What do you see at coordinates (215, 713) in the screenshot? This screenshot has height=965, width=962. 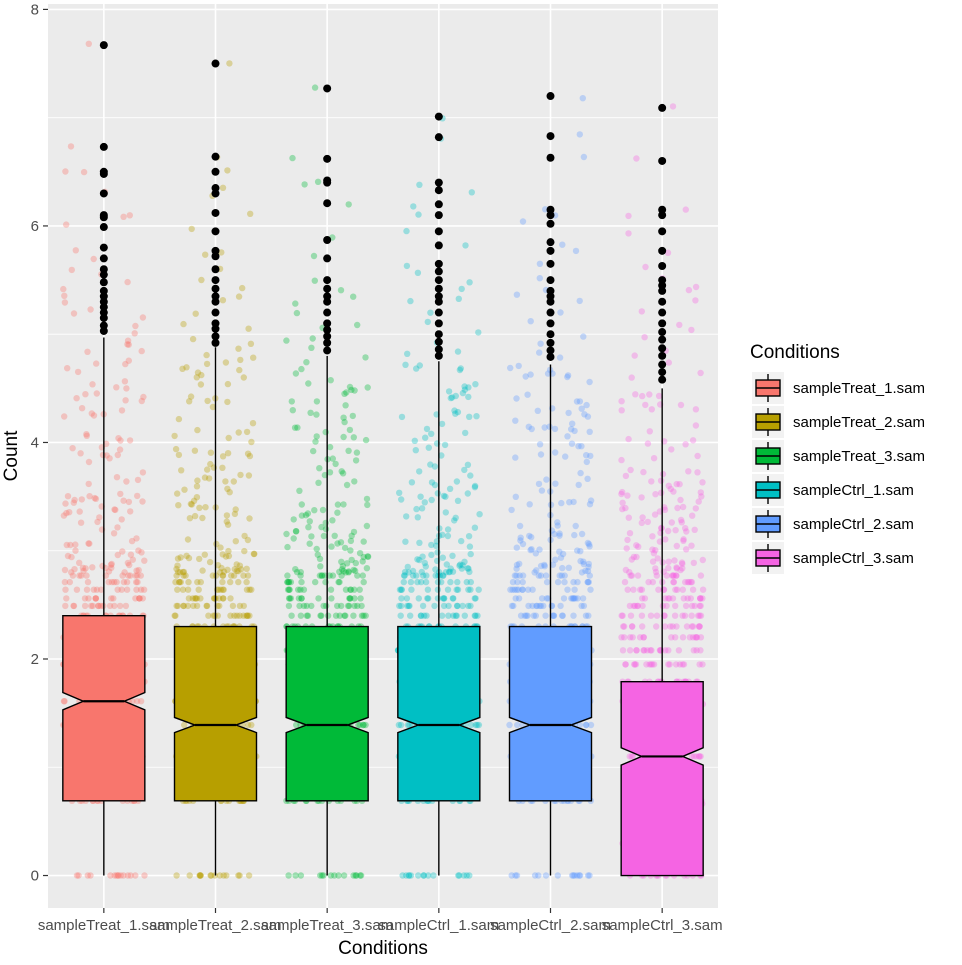 I see `box-body` at bounding box center [215, 713].